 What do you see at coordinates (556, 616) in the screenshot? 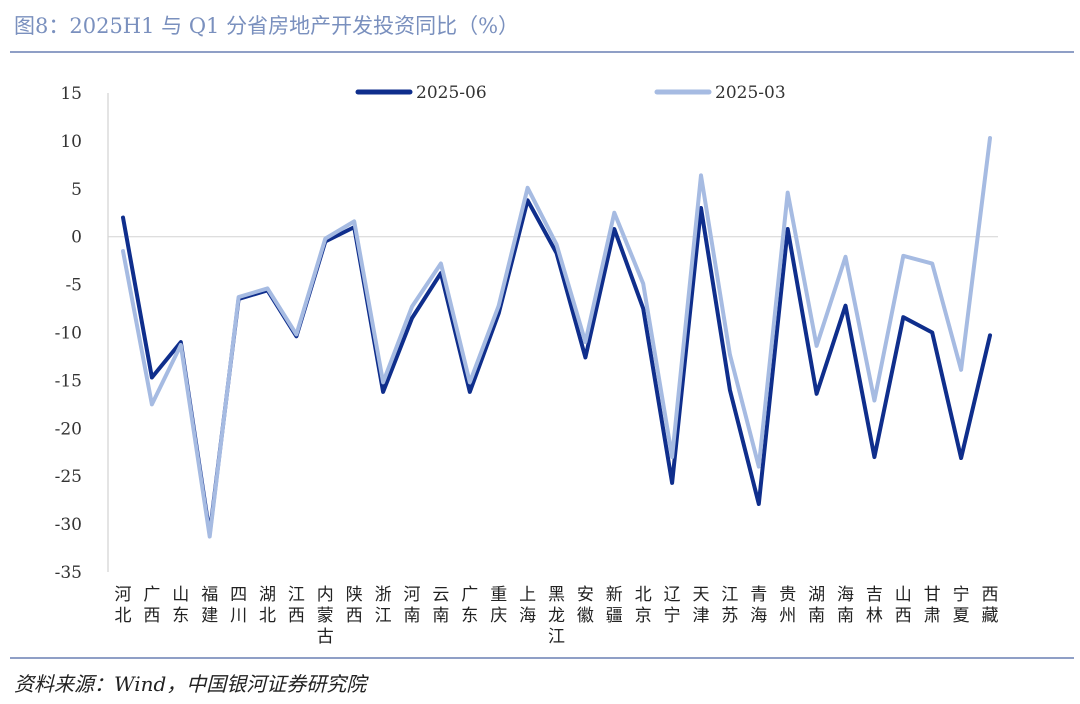
I see `x-tick-label: 黑龙江` at bounding box center [556, 616].